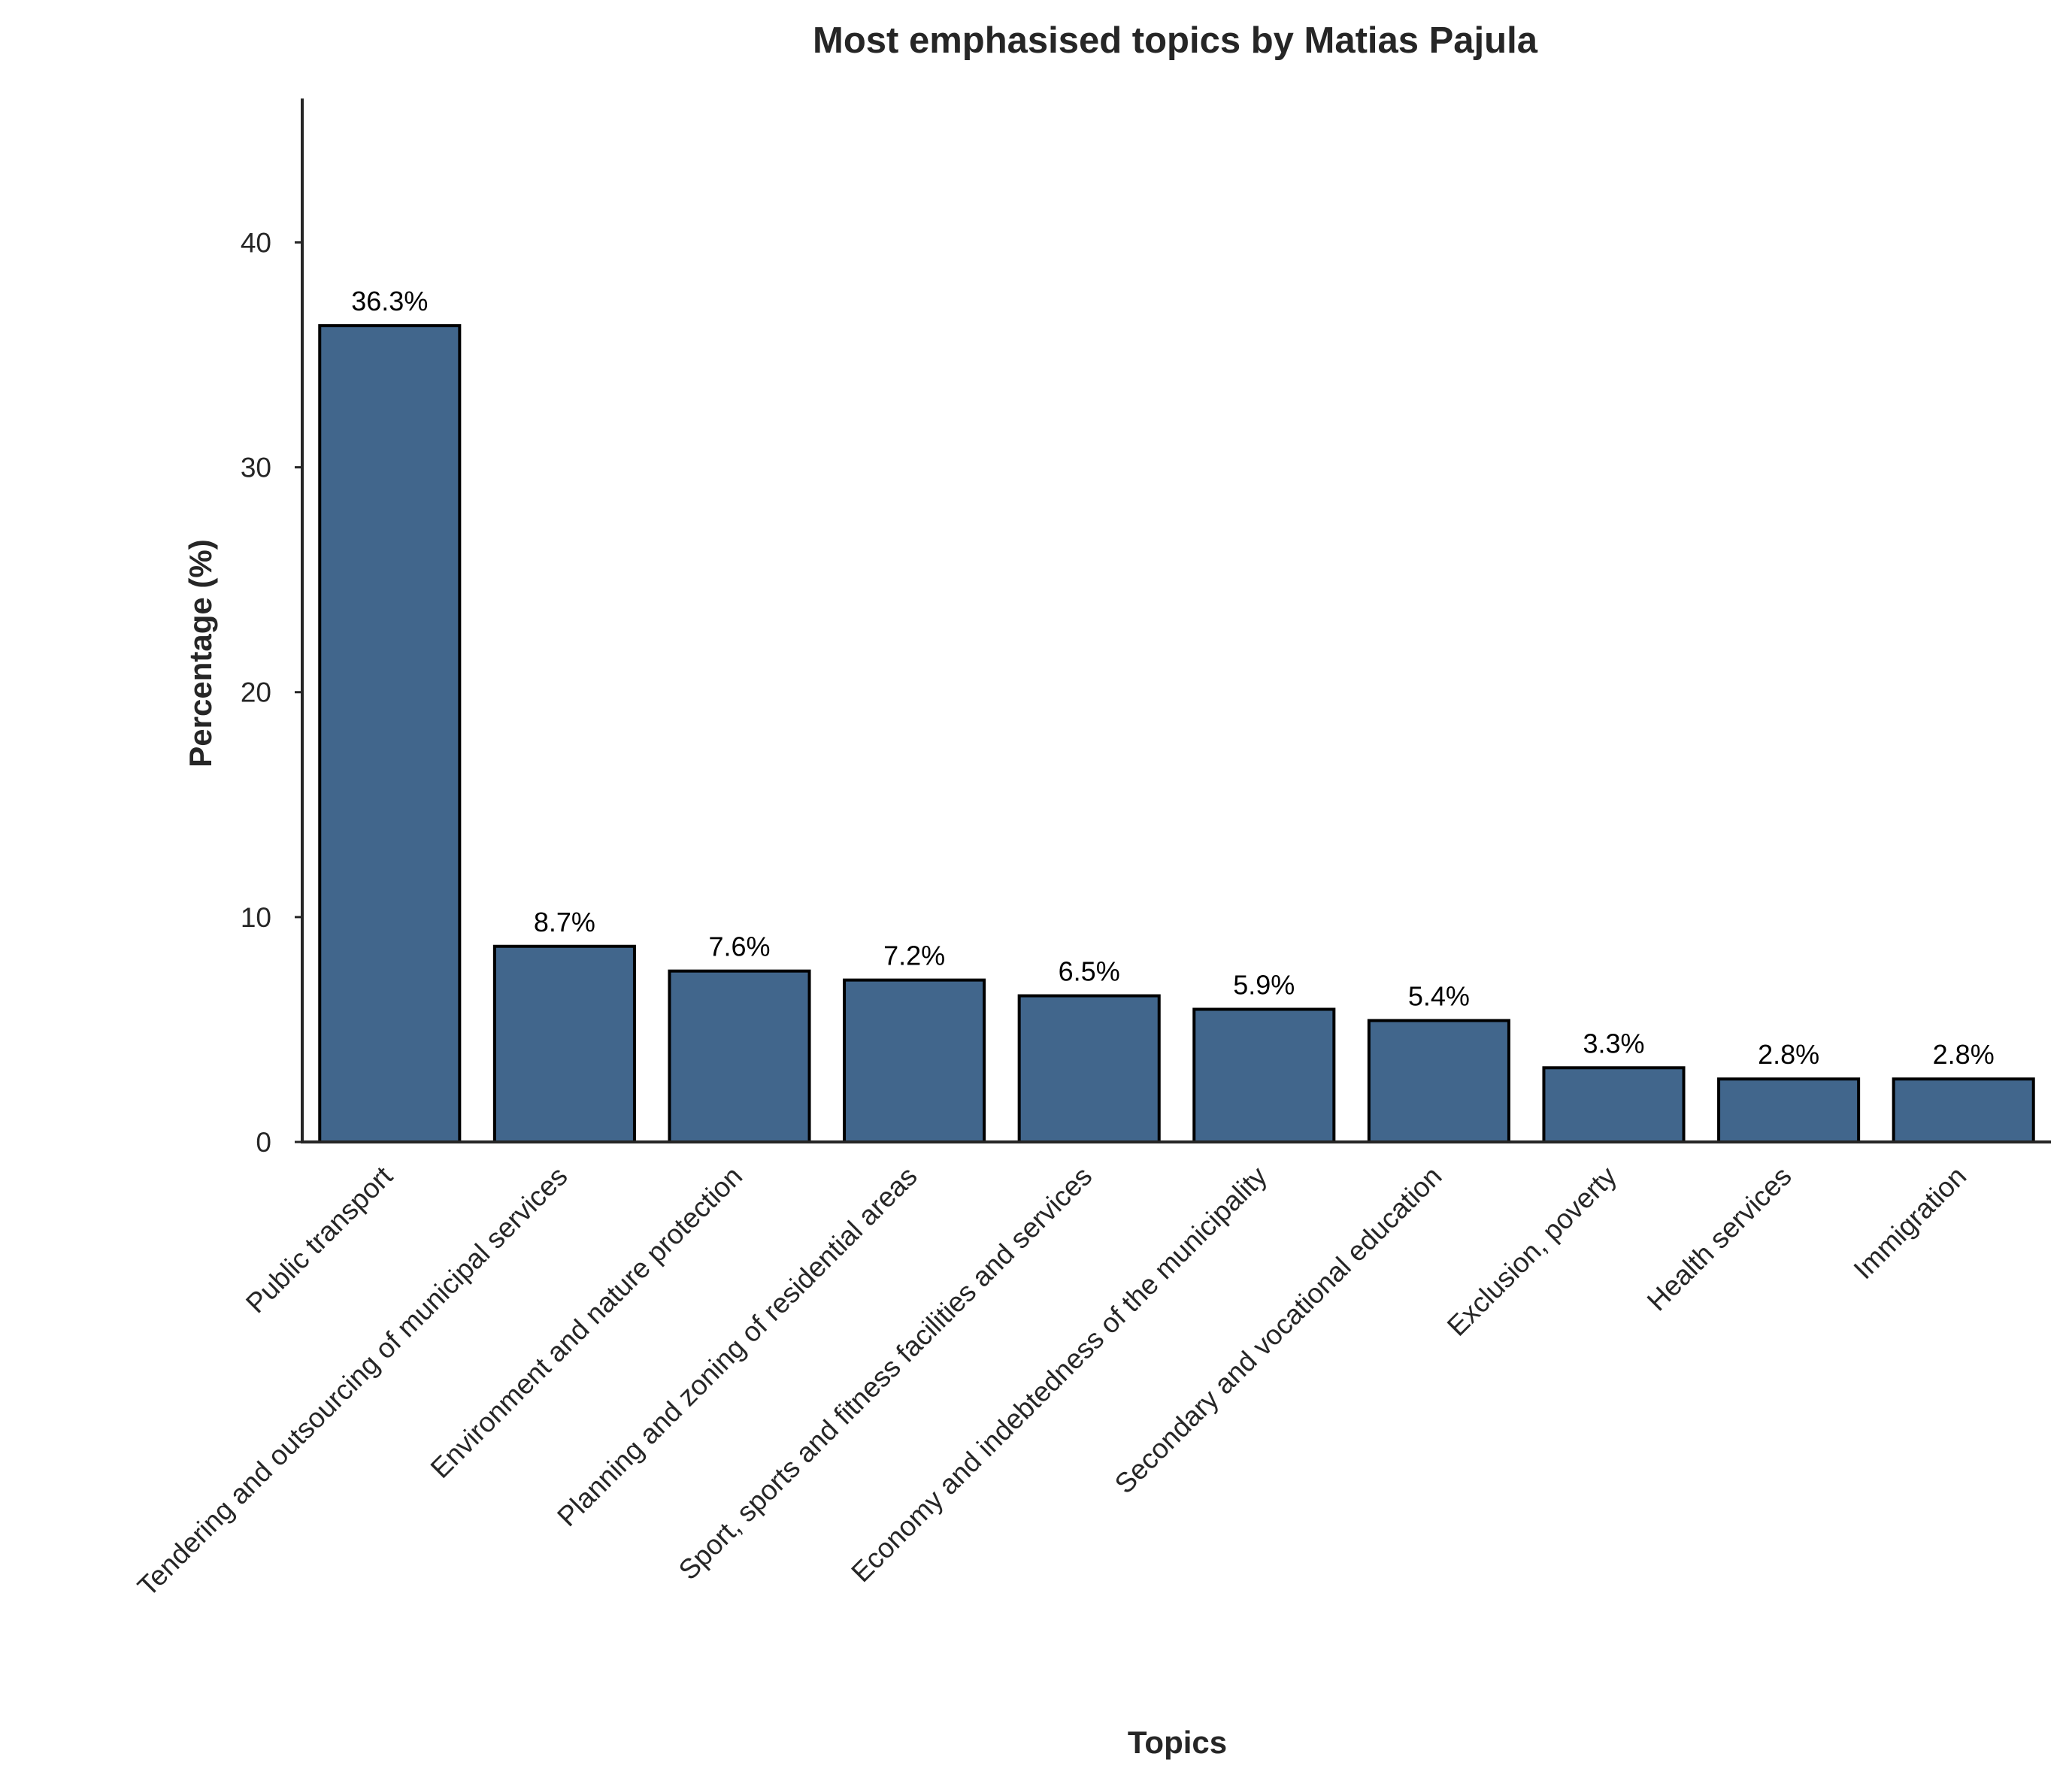  What do you see at coordinates (256, 692) in the screenshot?
I see `y-tick-label-20: 20` at bounding box center [256, 692].